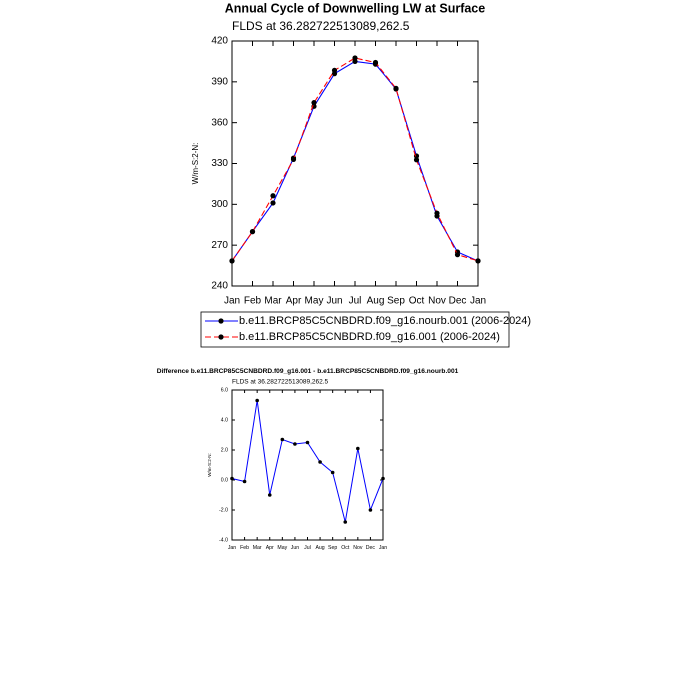 This screenshot has width=700, height=700. What do you see at coordinates (219, 245) in the screenshot?
I see `y-tick-label: 270` at bounding box center [219, 245].